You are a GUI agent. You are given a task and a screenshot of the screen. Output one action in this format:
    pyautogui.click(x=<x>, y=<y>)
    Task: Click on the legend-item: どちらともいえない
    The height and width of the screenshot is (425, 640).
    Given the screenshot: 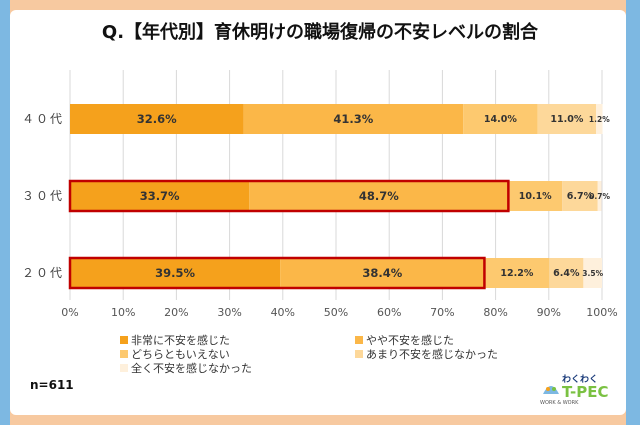 What is the action you would take?
    pyautogui.click(x=175, y=354)
    